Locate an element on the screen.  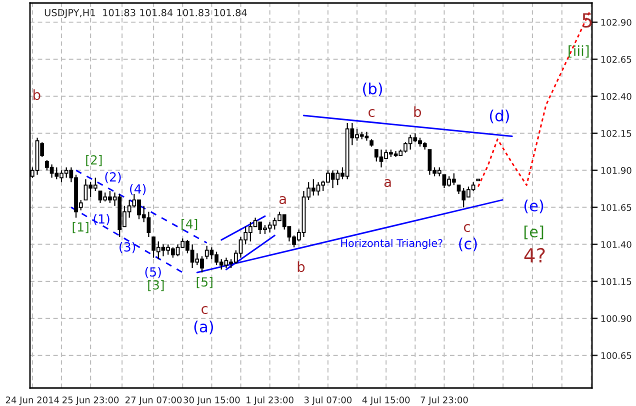
y-tick-label: 101.65 is located at coordinates (616, 207).